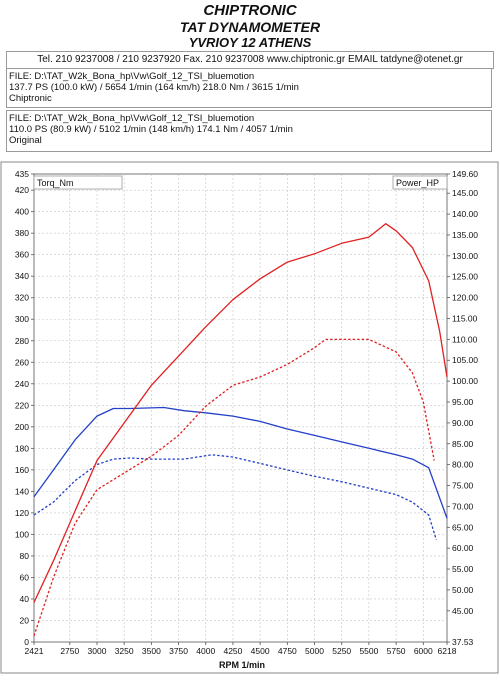  What do you see at coordinates (22, 491) in the screenshot?
I see `y-left-tick-label: 140` at bounding box center [22, 491].